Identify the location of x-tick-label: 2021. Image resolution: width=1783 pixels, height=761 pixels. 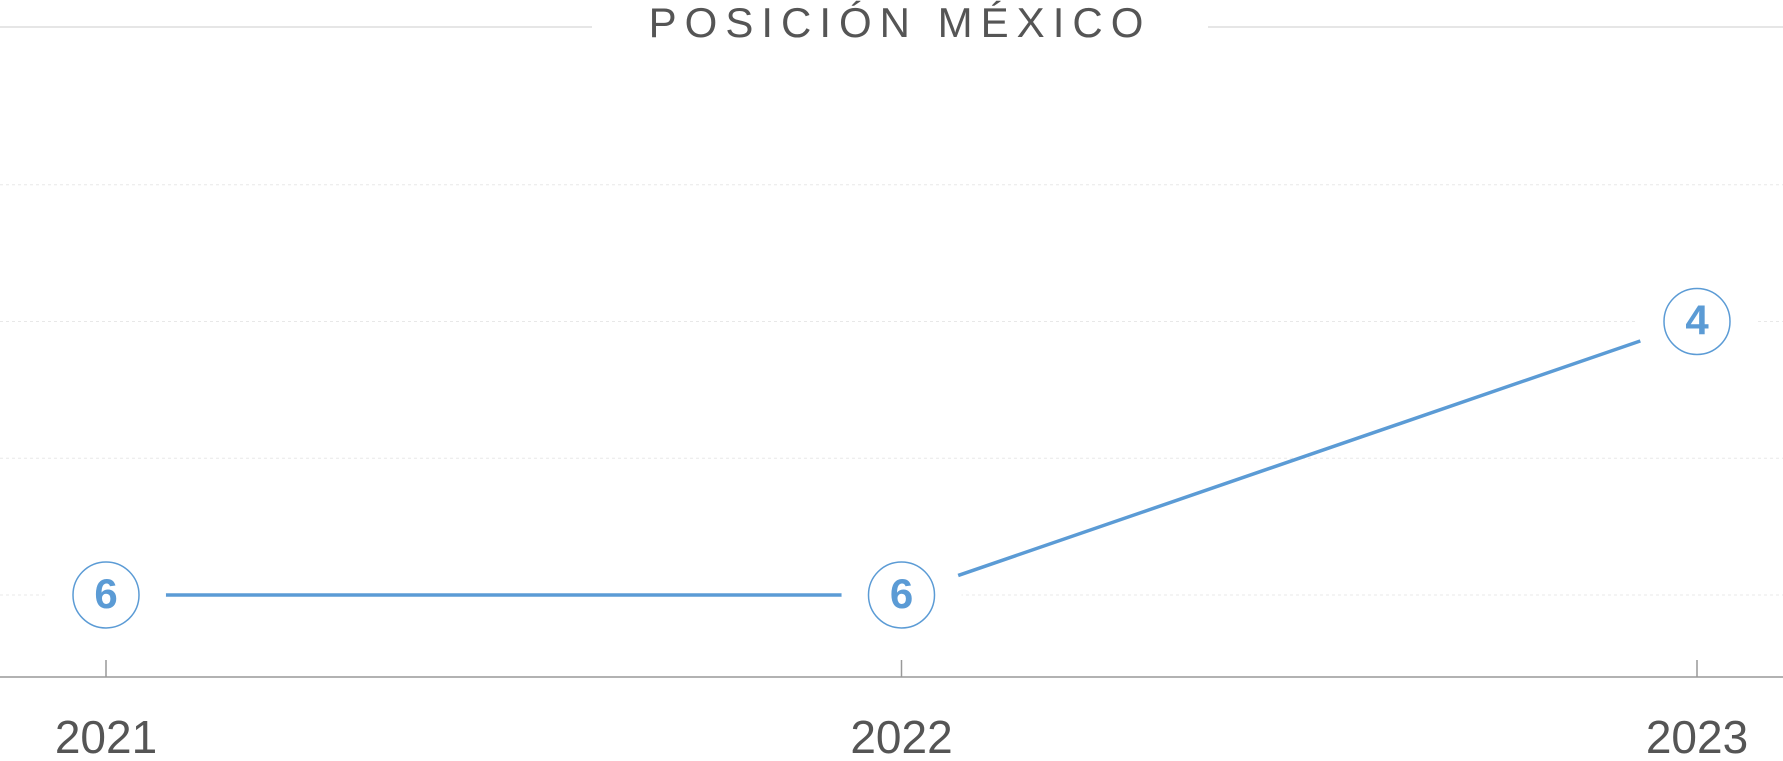
(106, 736).